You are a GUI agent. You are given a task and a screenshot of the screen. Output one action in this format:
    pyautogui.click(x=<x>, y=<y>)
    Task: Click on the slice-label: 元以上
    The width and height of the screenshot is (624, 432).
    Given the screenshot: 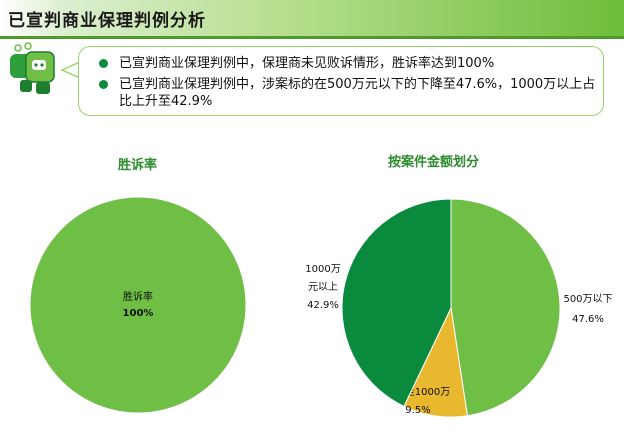 What is the action you would take?
    pyautogui.click(x=323, y=287)
    